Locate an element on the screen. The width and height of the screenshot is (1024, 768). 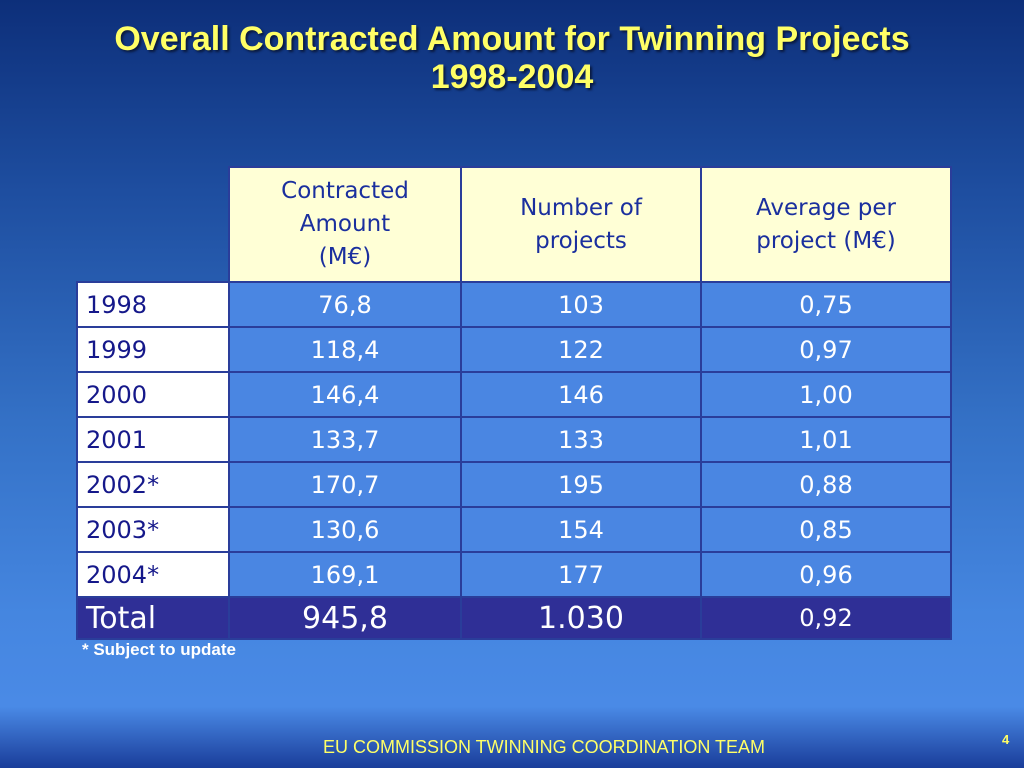
header-contracted-amount: Contracted Amount (M€) is located at coordinates (345, 224).